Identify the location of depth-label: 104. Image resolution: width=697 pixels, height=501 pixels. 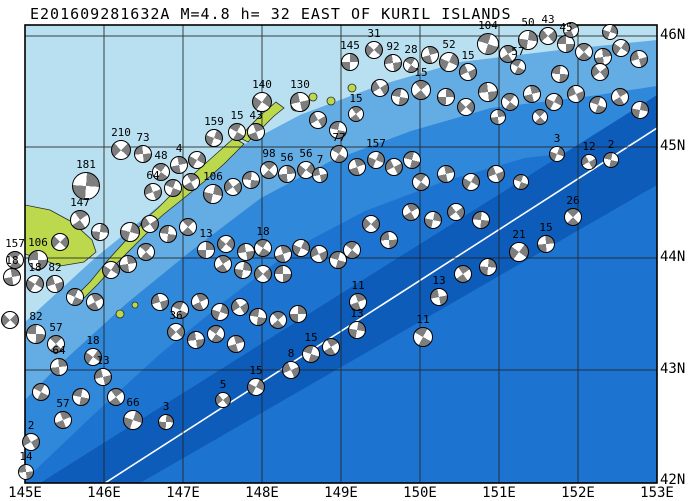
(488, 25).